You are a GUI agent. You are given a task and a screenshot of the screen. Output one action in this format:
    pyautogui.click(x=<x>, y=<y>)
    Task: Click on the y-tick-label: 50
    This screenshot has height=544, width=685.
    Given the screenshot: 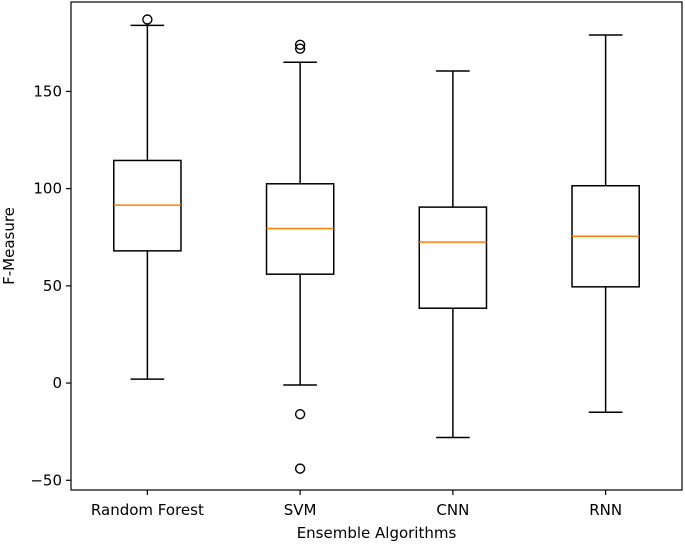 What is the action you would take?
    pyautogui.click(x=52, y=286)
    